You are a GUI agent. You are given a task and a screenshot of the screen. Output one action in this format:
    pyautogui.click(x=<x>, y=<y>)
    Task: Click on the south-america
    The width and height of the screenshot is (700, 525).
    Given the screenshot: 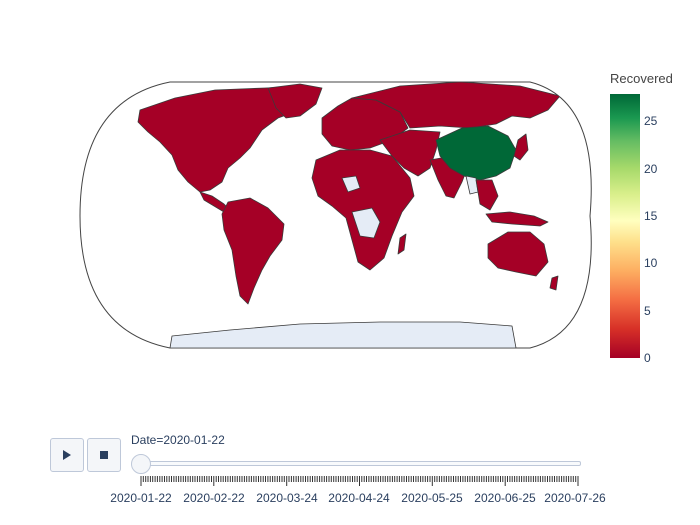 What is the action you would take?
    pyautogui.click(x=253, y=251)
    